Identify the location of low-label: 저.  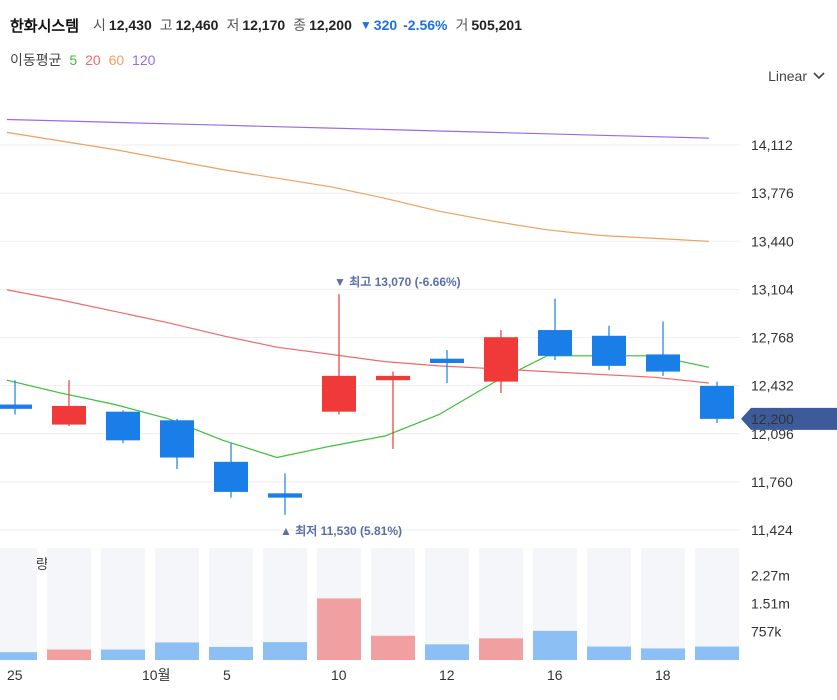
(233, 25).